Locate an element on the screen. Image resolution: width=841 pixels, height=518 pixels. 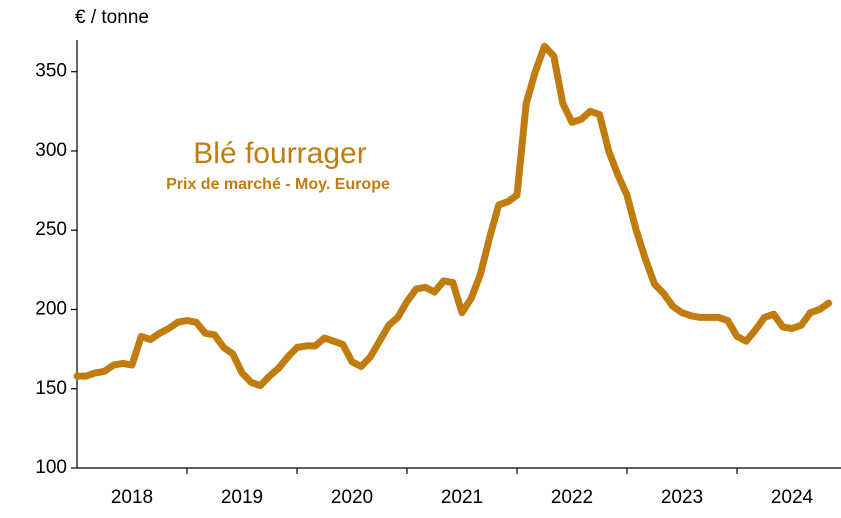
y-tick-label: 350 is located at coordinates (51, 71).